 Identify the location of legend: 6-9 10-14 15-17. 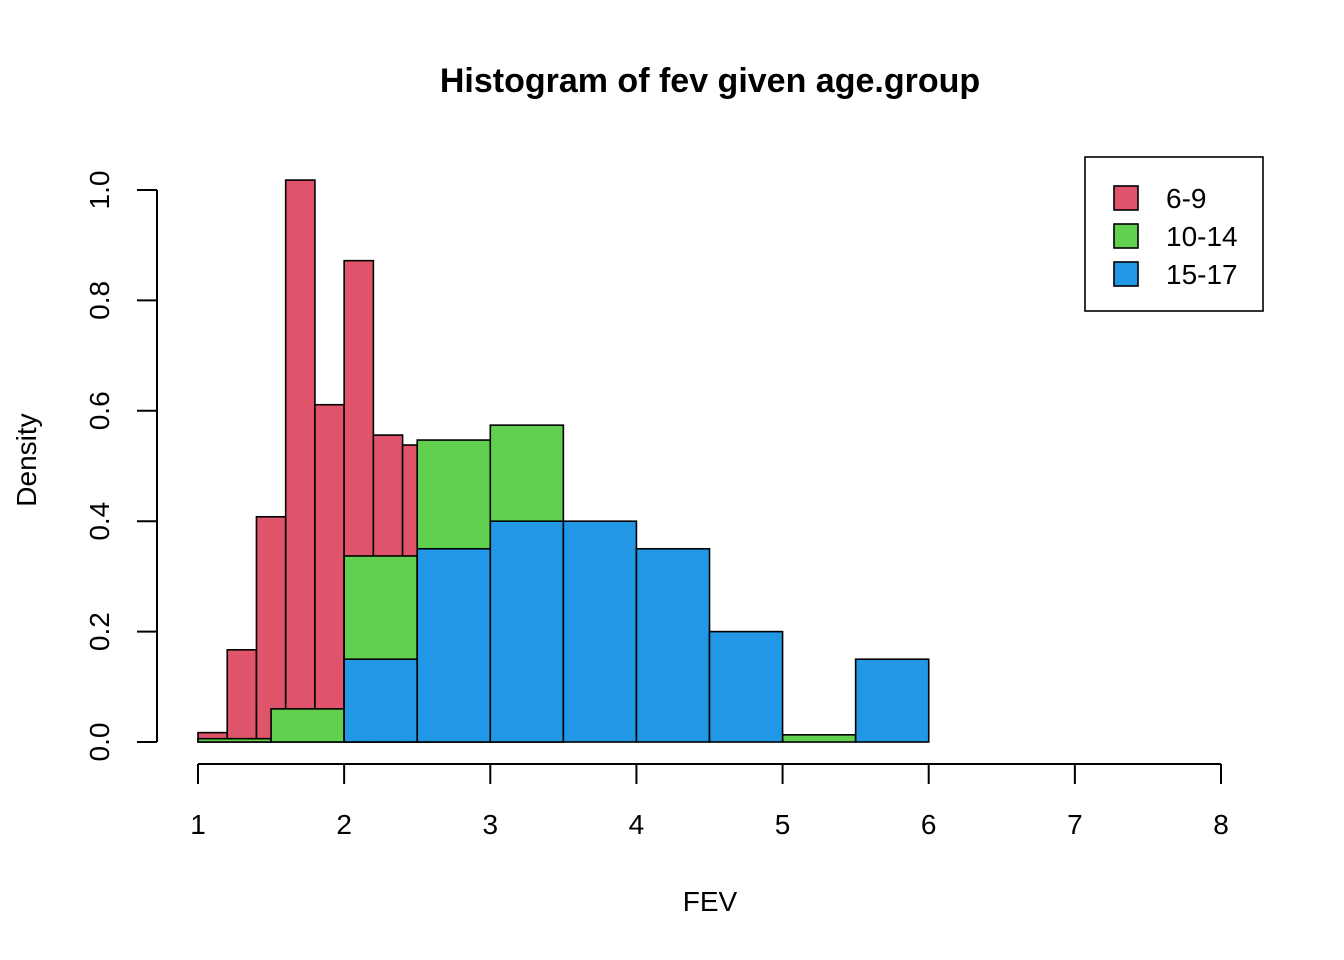
(1174, 234).